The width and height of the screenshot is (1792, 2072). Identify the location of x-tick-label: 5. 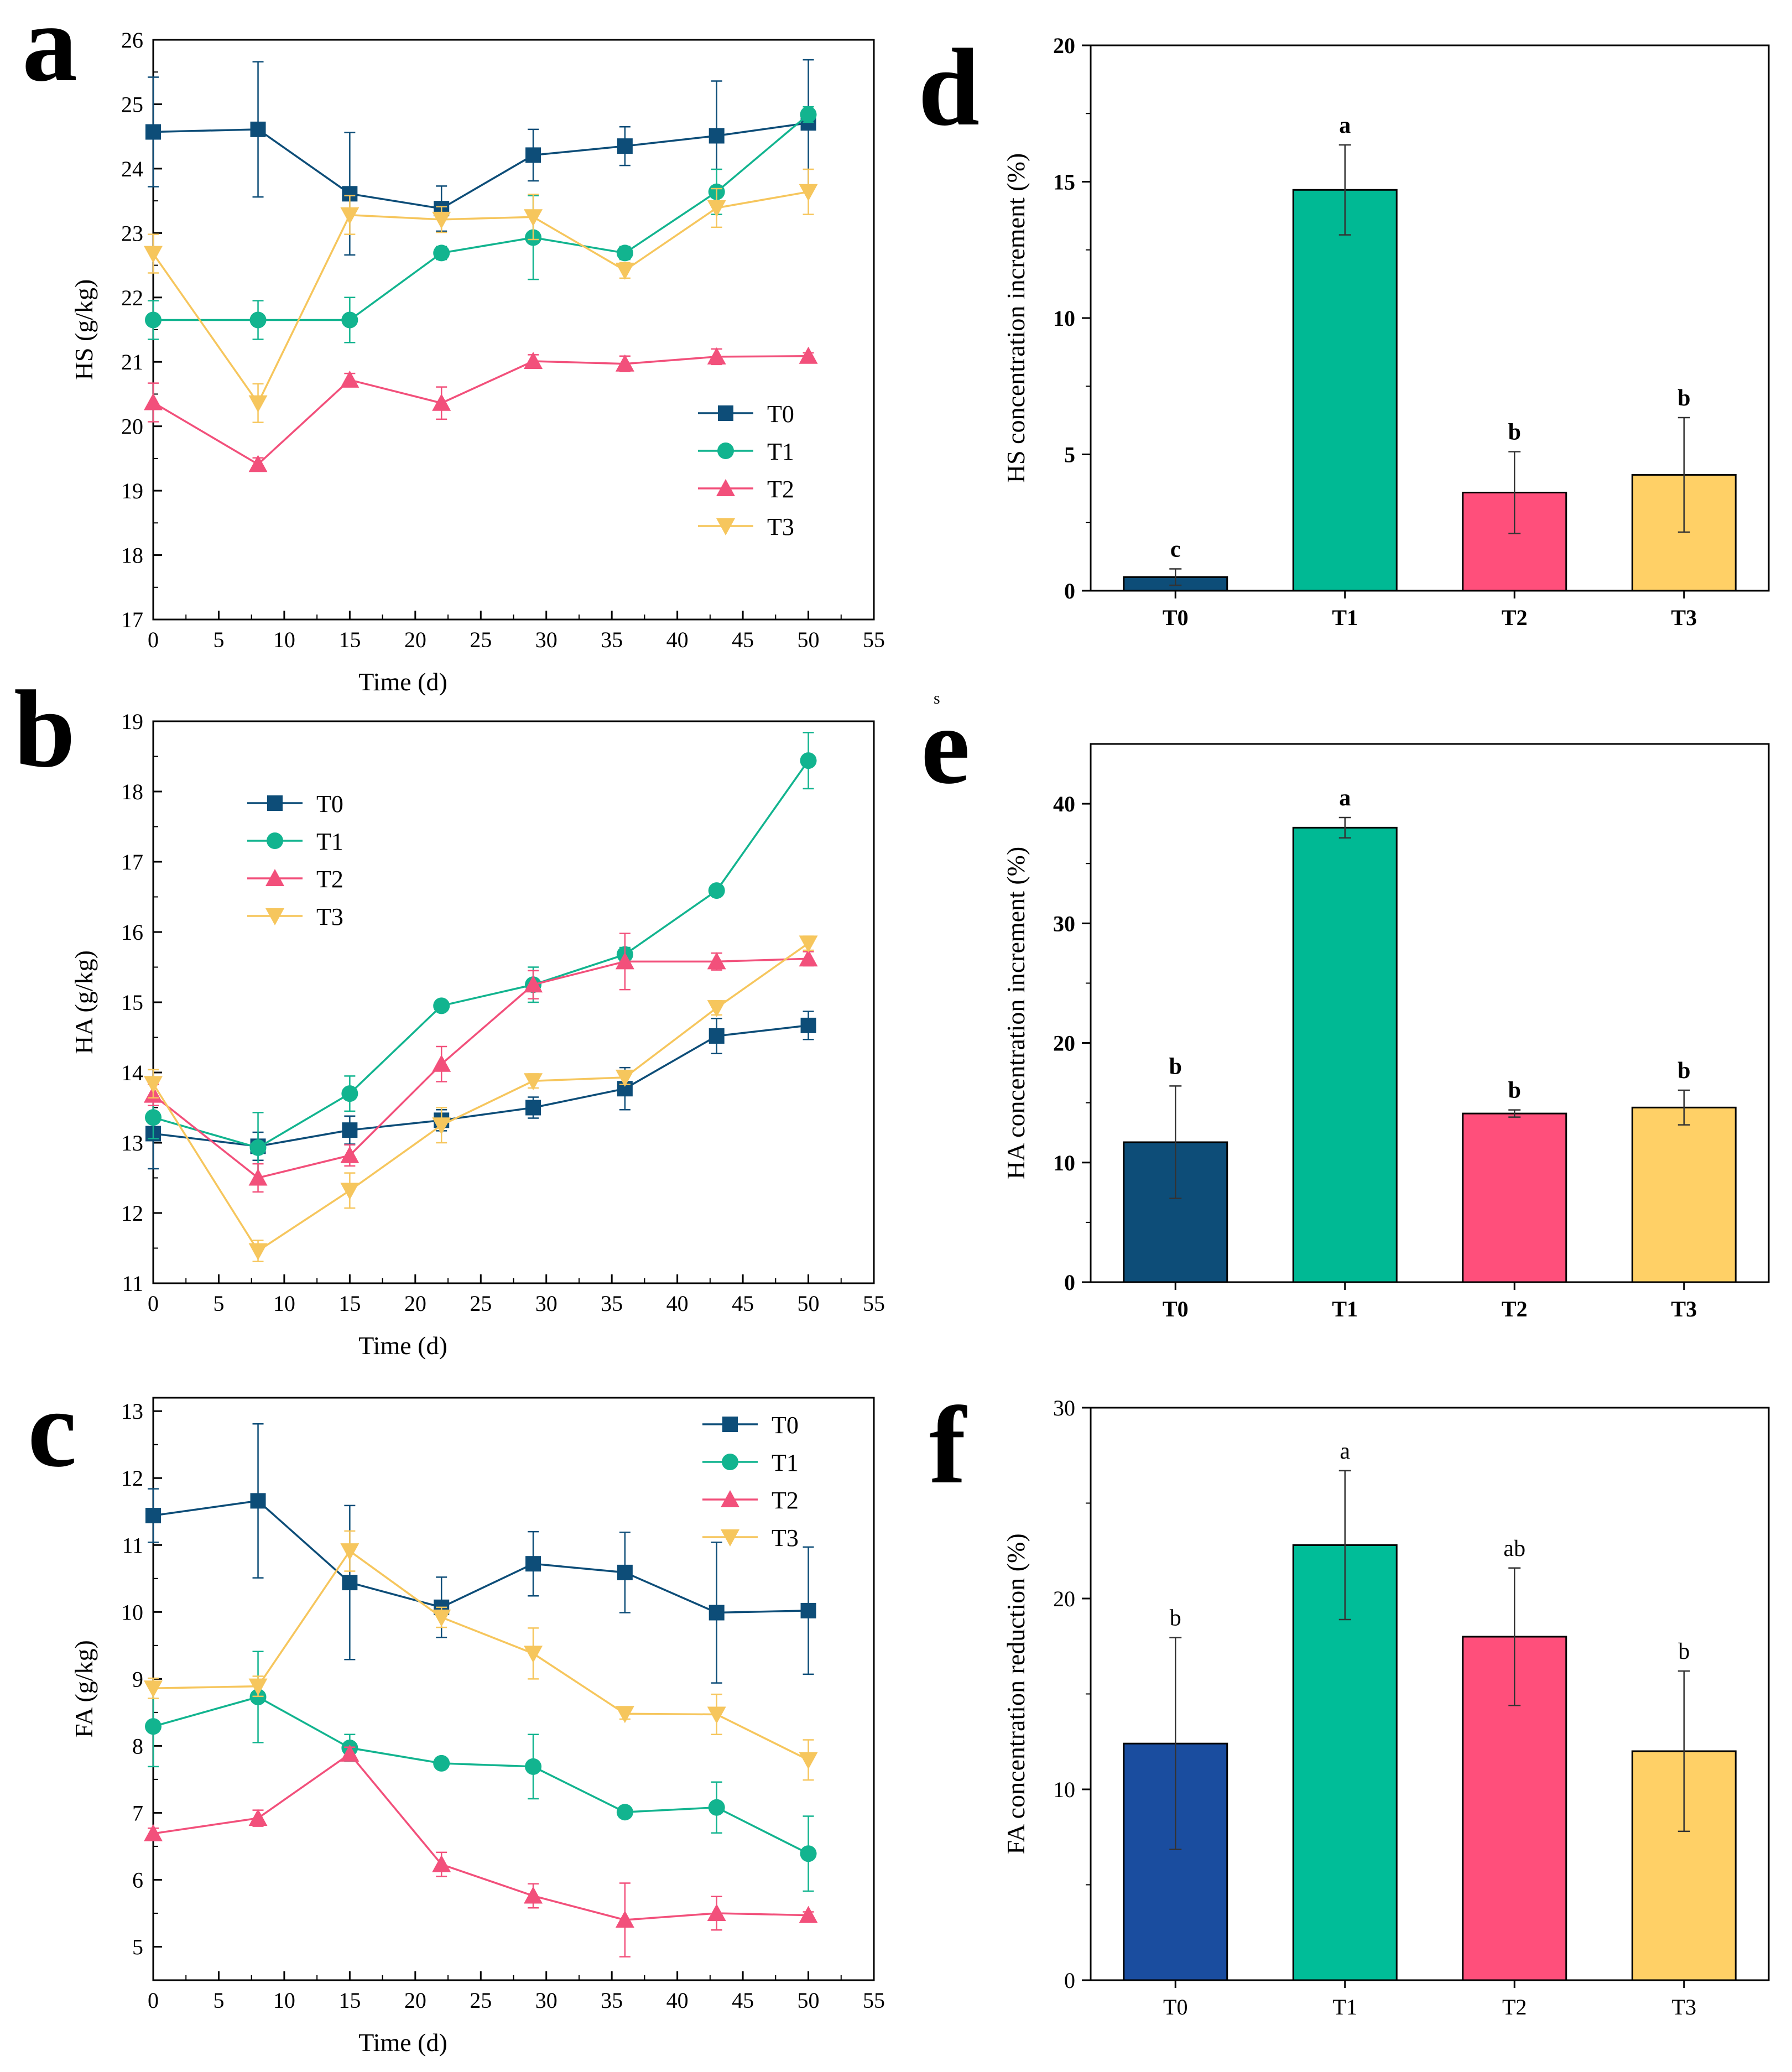
(218, 640).